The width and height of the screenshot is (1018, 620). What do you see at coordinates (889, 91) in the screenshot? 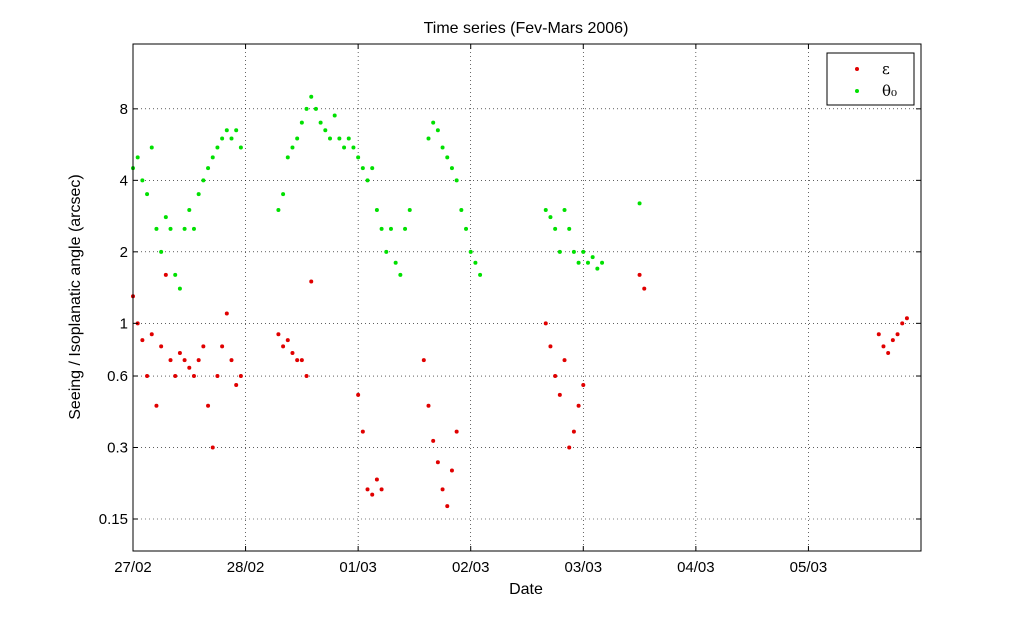
I see `legend-label: θ₀` at bounding box center [889, 91].